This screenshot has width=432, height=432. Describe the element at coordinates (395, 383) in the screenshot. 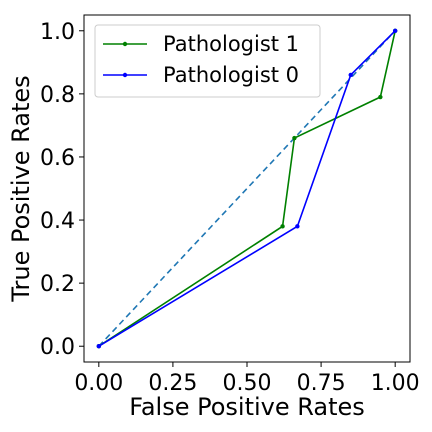

I see `x-tick-label: 1.00` at that location.